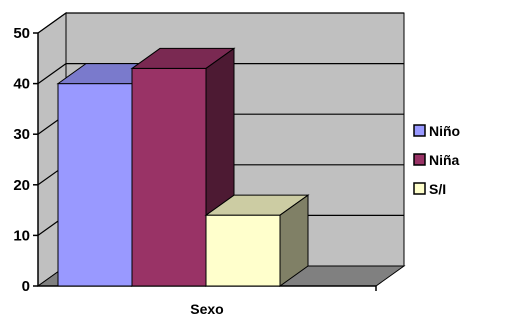 The height and width of the screenshot is (328, 513). What do you see at coordinates (437, 189) in the screenshot?
I see `legend-label: S/I` at bounding box center [437, 189].